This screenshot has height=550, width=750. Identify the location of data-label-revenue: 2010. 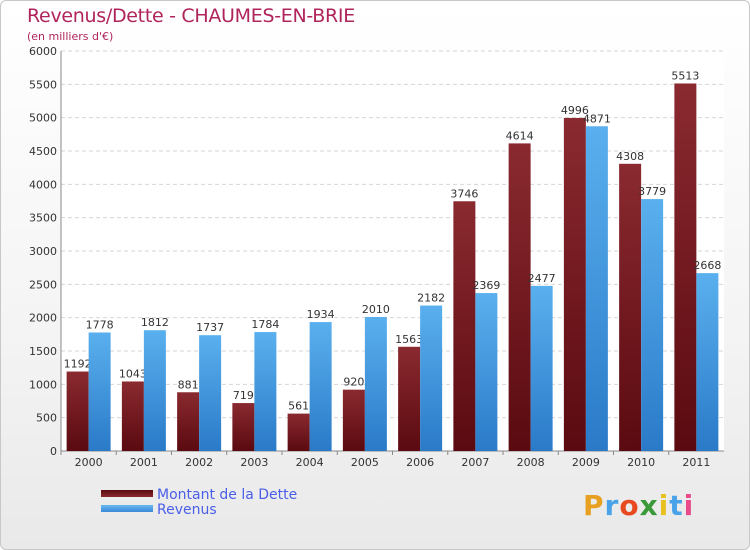
(376, 309).